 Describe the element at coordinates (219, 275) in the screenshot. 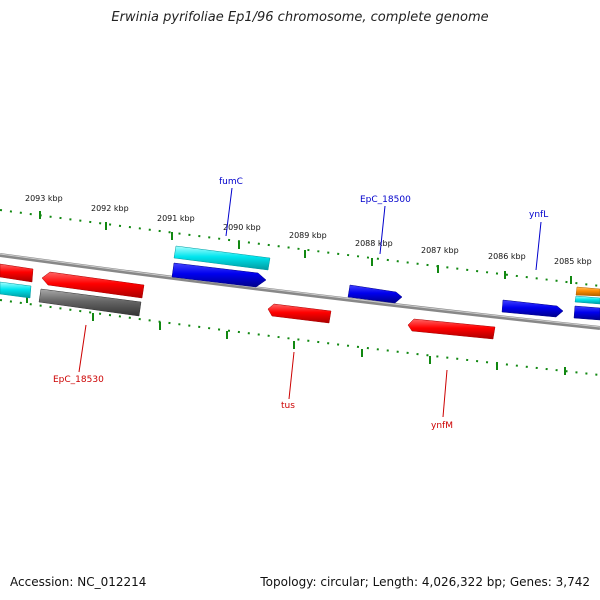

I see `gene-fumC` at that location.